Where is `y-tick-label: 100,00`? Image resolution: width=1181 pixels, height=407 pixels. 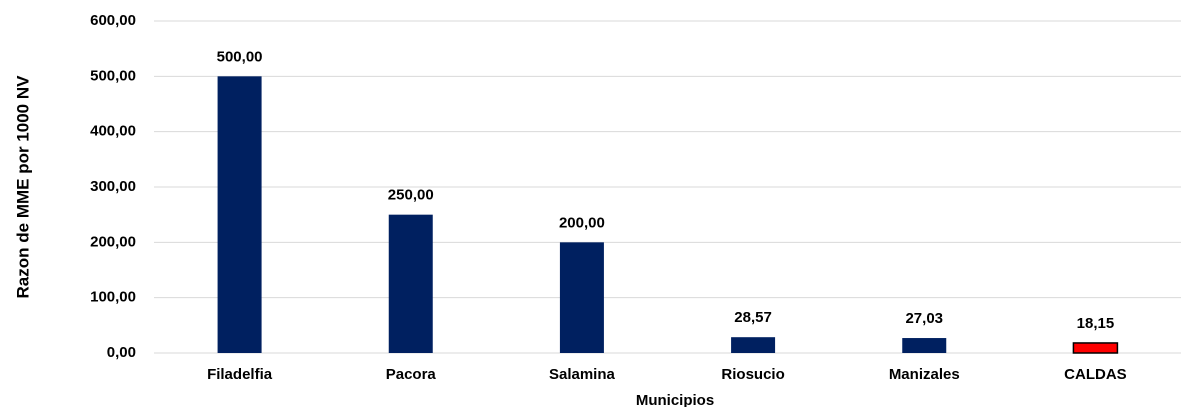
y-tick-label: 100,00 is located at coordinates (113, 297).